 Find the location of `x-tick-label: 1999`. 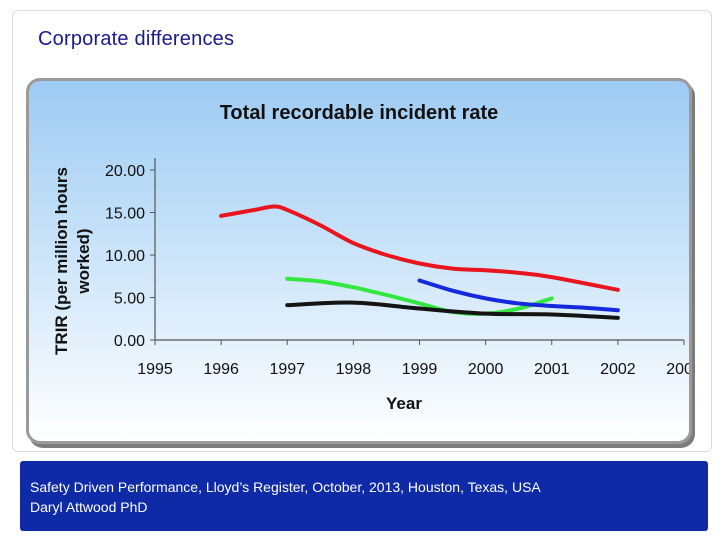

x-tick-label: 1999 is located at coordinates (420, 369).